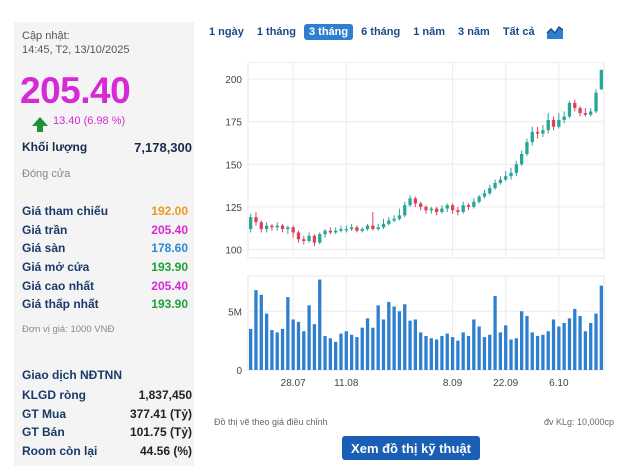  I want to click on stat-row: Giá tham chiếu 192.00, so click(105, 211).